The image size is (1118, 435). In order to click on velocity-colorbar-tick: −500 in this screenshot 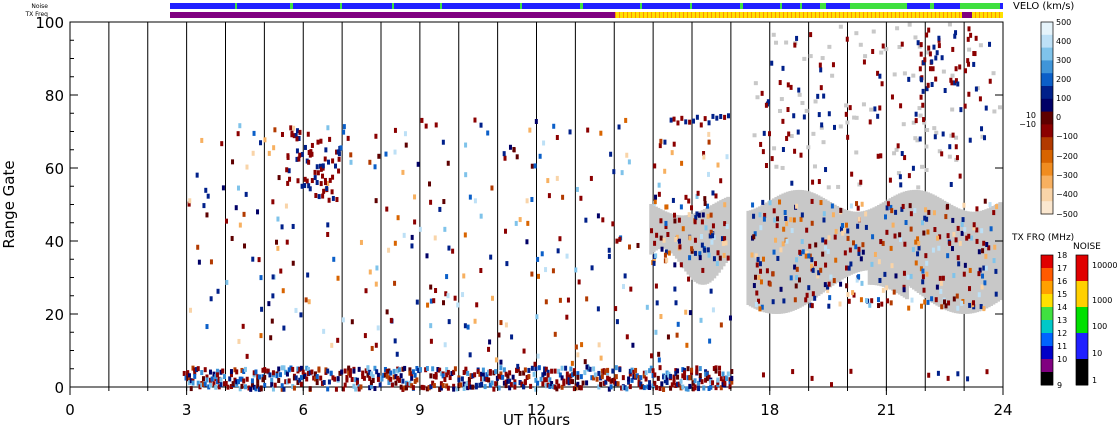, I will do `click(1067, 214)`.